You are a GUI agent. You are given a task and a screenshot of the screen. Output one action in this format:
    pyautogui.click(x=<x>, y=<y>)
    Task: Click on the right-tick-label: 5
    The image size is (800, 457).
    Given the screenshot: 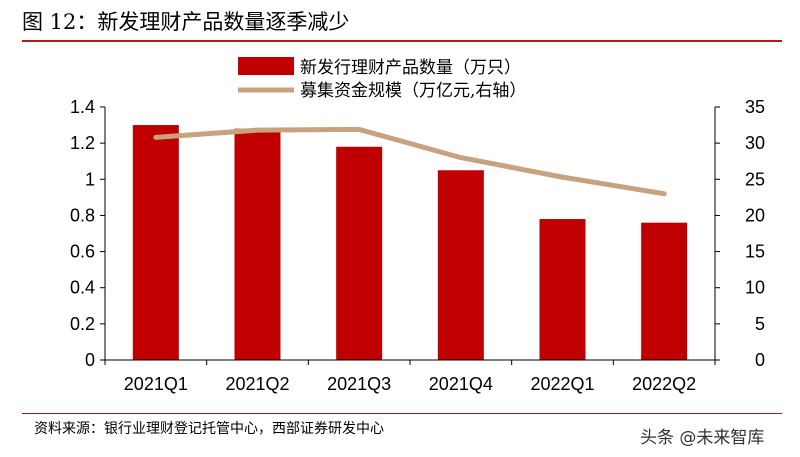 What is the action you would take?
    pyautogui.click(x=760, y=324)
    